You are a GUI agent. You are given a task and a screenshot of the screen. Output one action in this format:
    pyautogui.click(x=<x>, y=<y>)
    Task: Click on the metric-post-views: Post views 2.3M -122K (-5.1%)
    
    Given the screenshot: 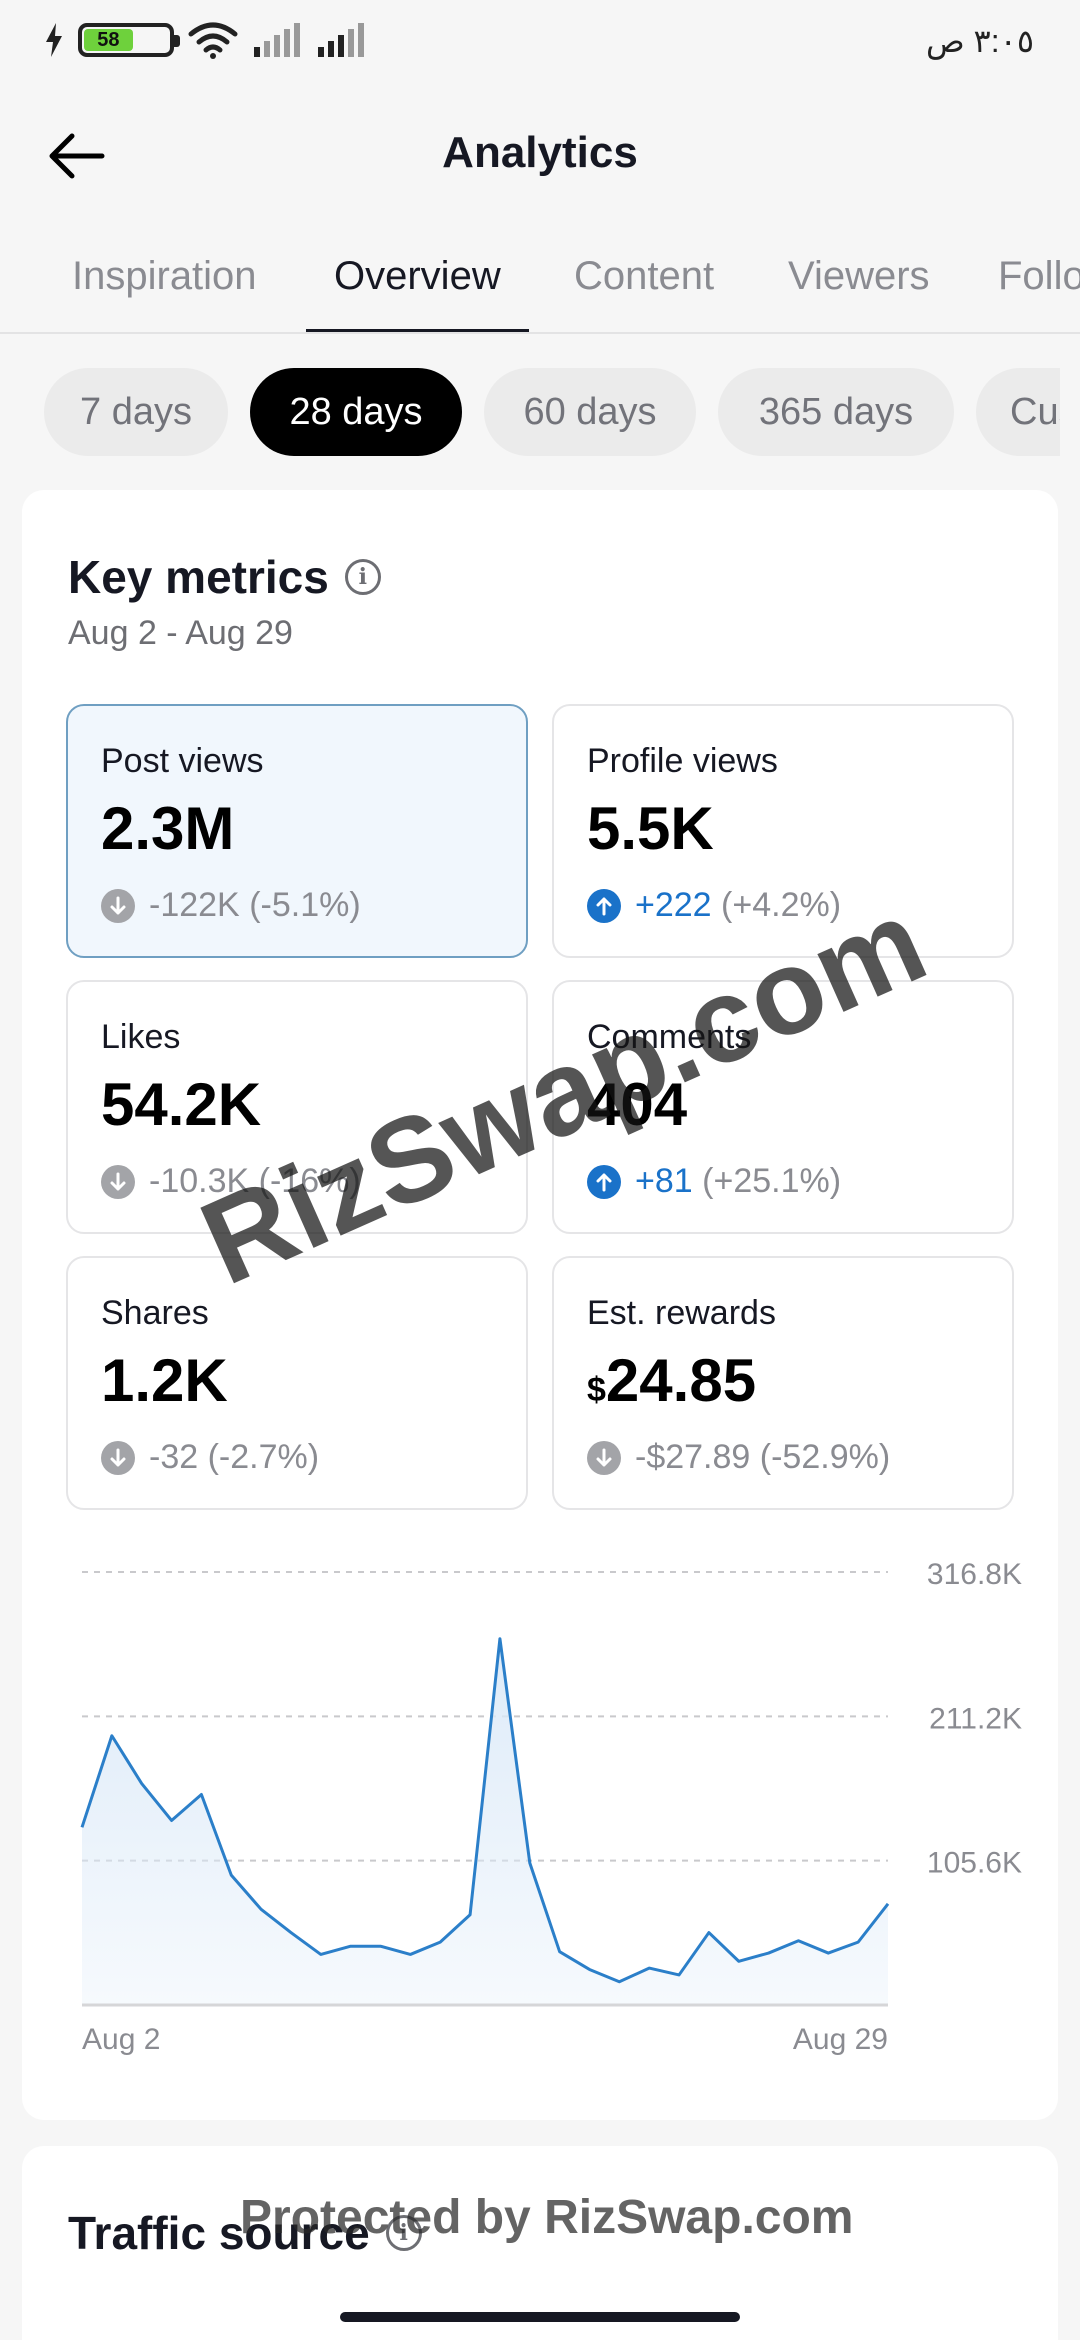 What is the action you would take?
    pyautogui.click(x=297, y=831)
    